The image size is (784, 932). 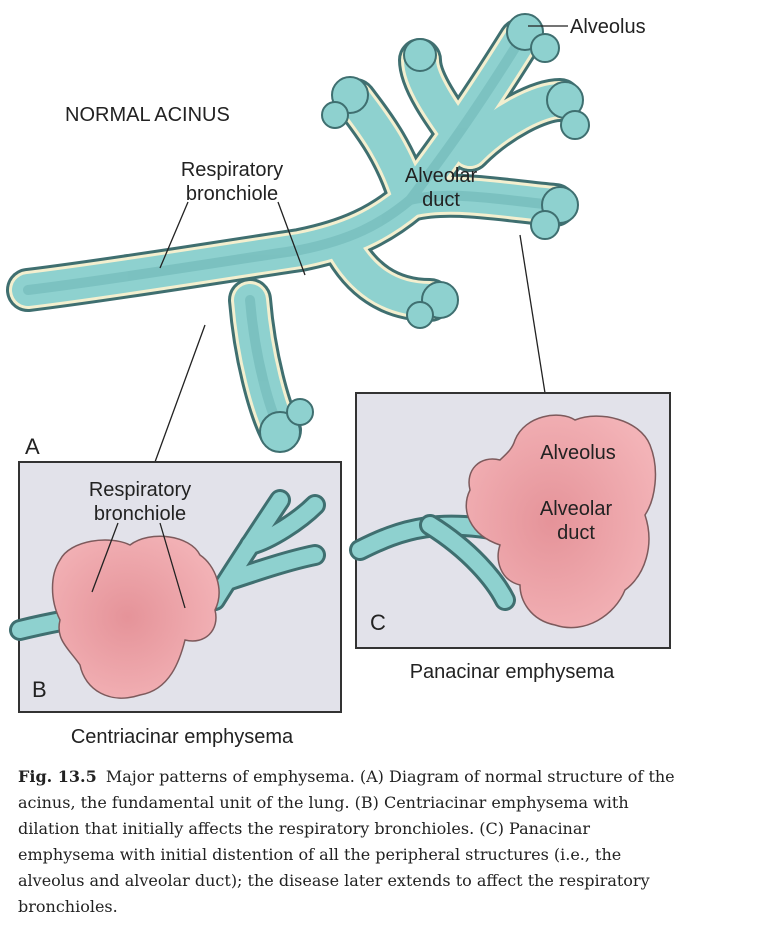 I want to click on alveolar-duct-label-c-line1: Alveolar, so click(x=576, y=509).